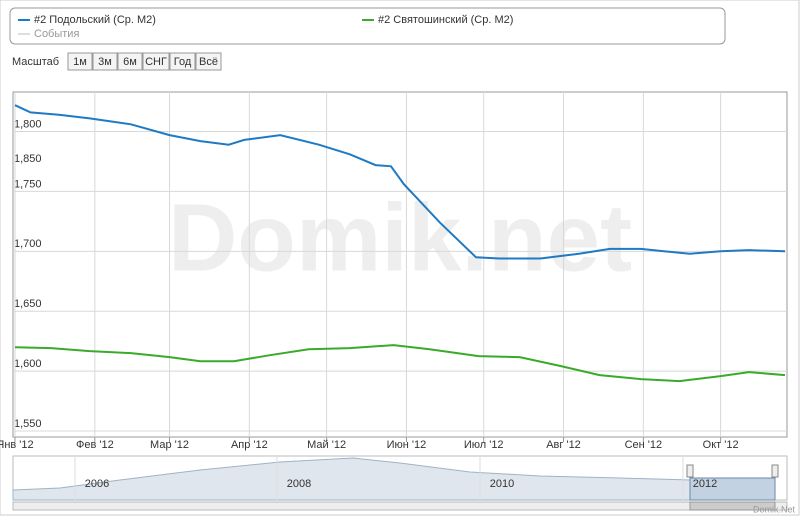  Describe the element at coordinates (28, 424) in the screenshot. I see `y-tick-label: 1,550` at that location.